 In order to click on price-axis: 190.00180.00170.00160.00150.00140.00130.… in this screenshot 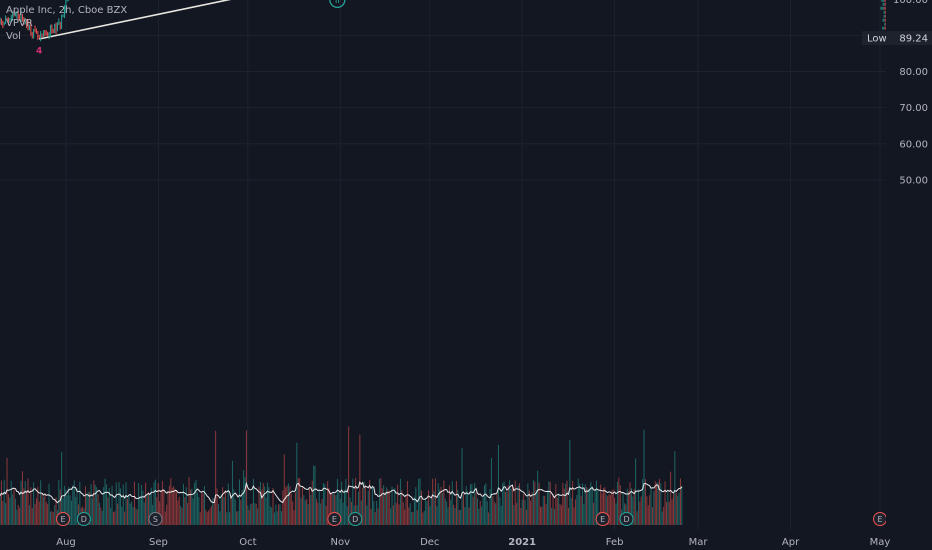, I will do `click(909, 275)`.